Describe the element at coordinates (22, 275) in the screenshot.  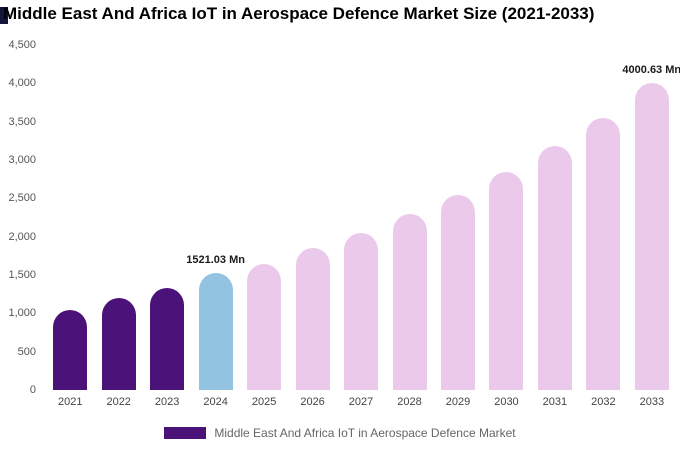
I see `y-tick-label: 1,500` at that location.